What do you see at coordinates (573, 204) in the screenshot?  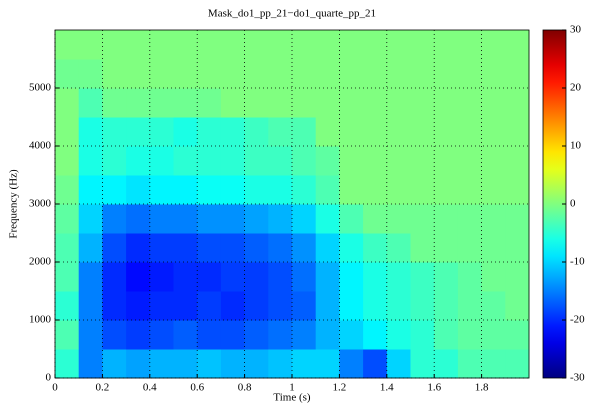 I see `colorbar-tick-label: 0` at bounding box center [573, 204].